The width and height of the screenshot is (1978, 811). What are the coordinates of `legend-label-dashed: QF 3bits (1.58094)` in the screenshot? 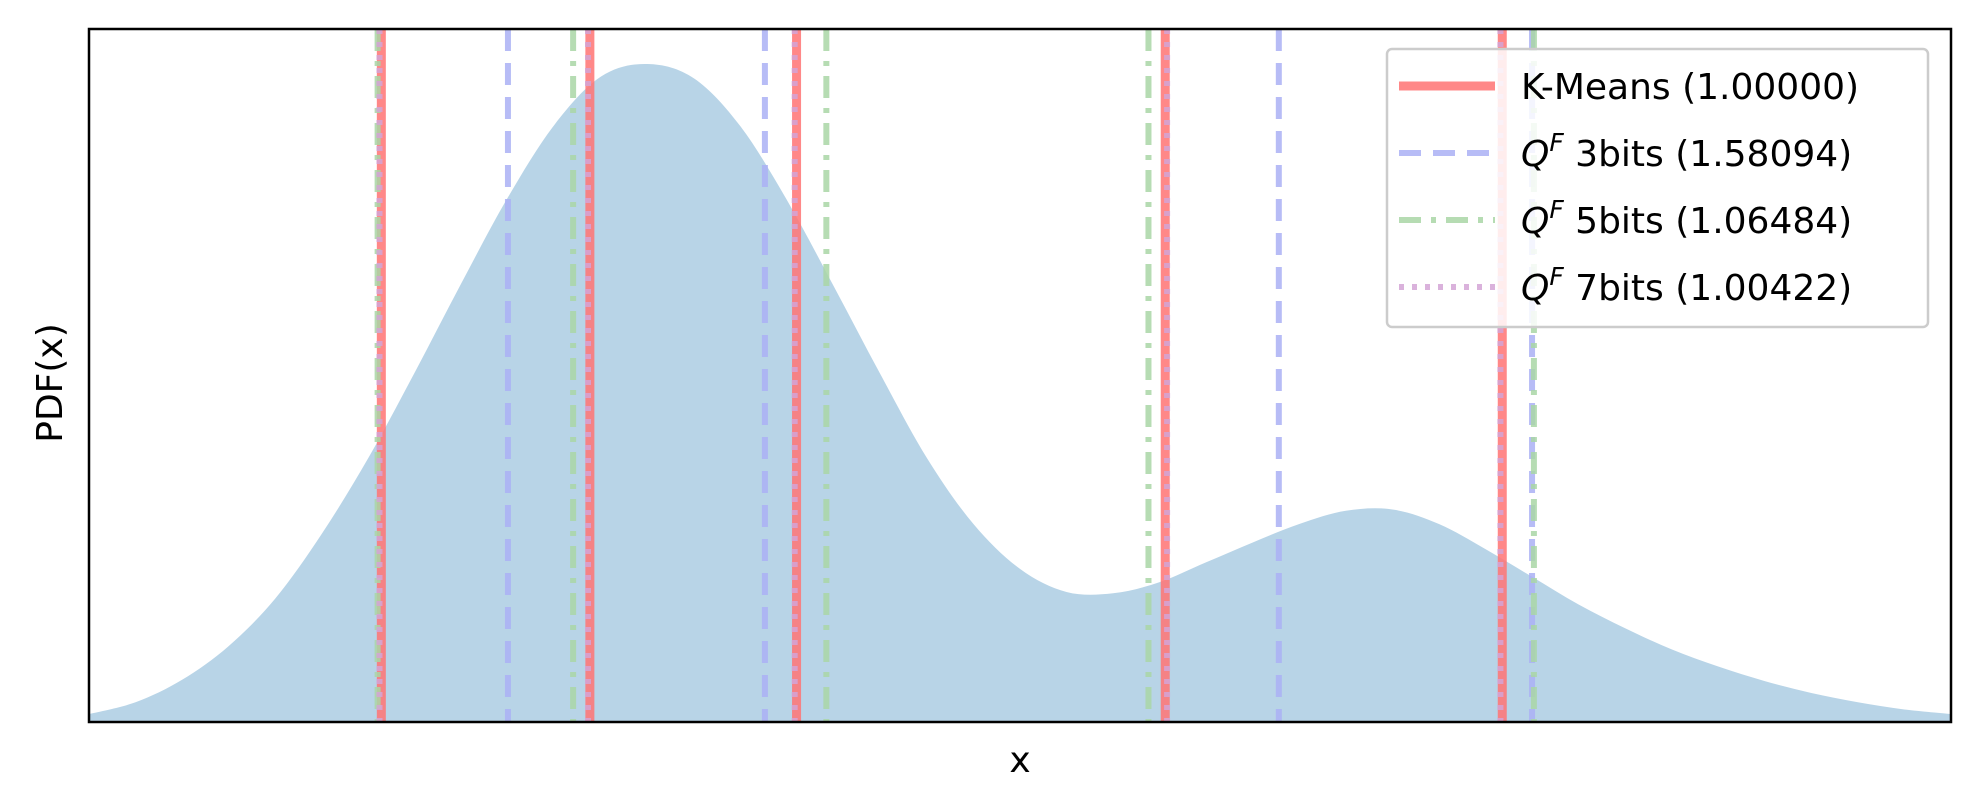 It's located at (1686, 151).